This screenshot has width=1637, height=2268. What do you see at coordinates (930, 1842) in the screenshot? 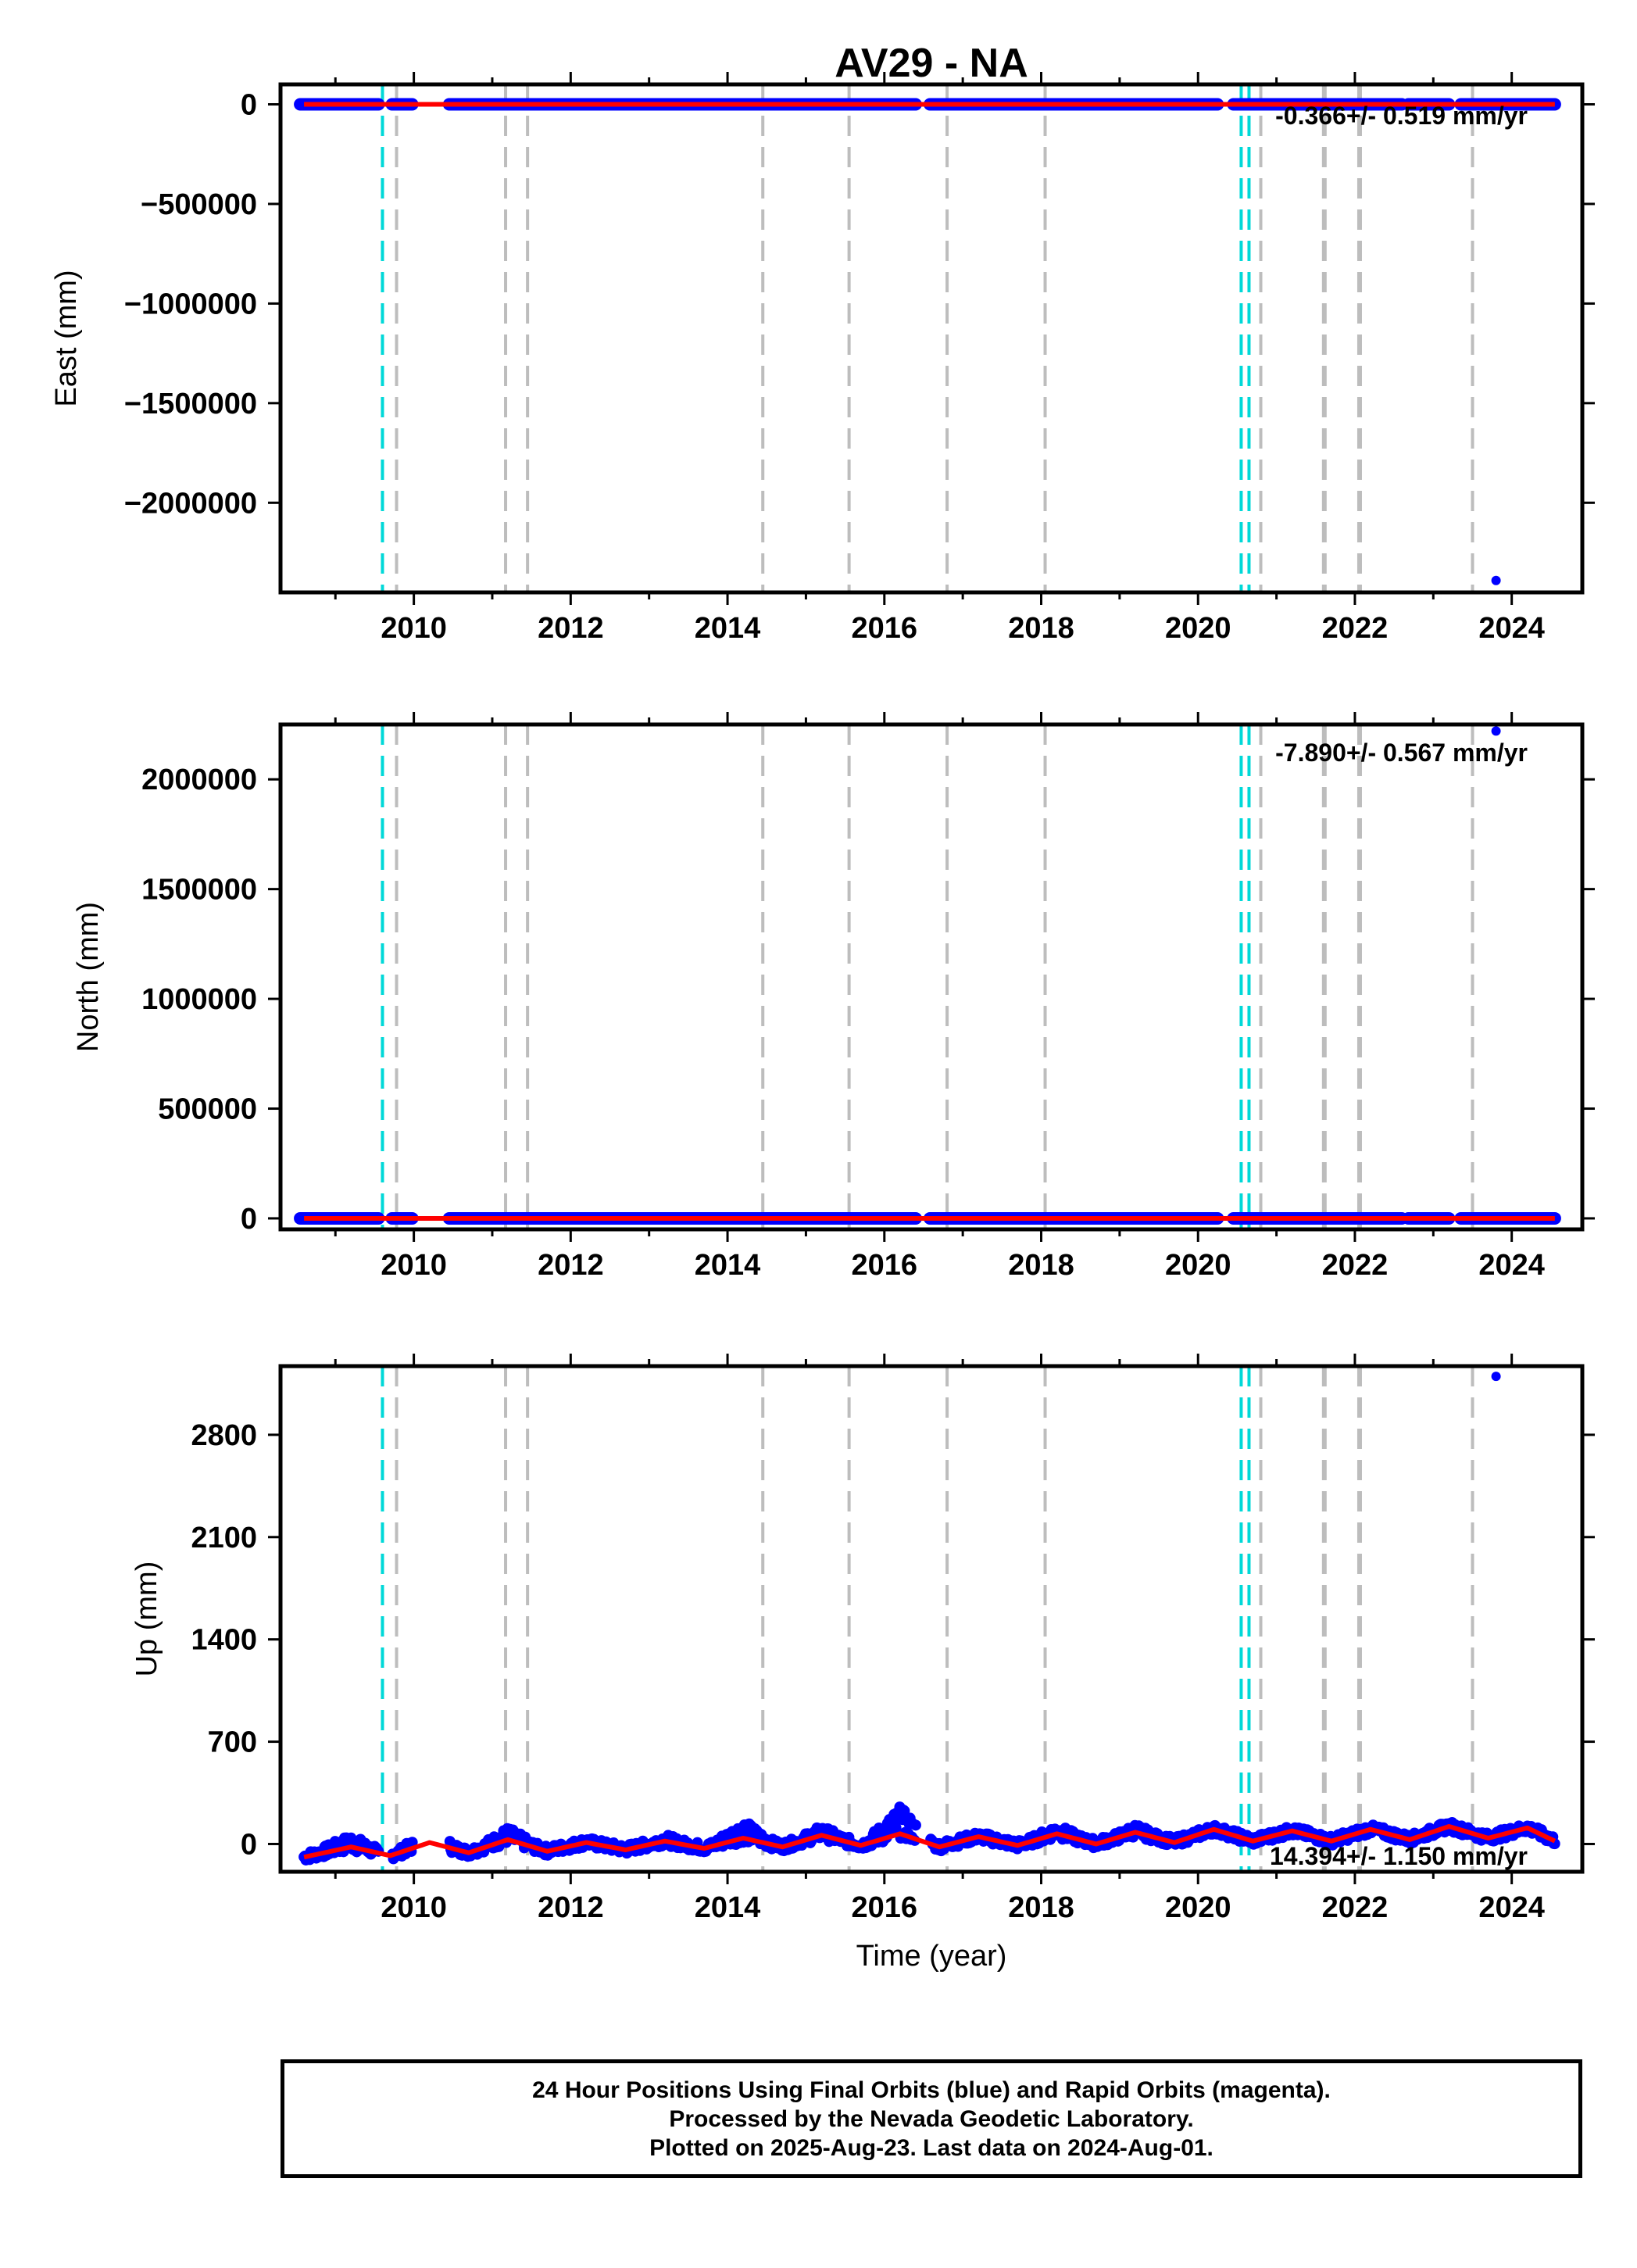
I see `model-seasonal-line` at bounding box center [930, 1842].